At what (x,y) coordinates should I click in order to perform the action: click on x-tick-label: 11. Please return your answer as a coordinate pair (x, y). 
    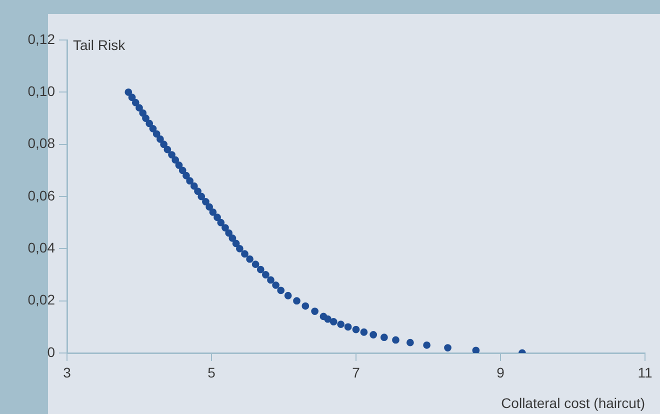
    Looking at the image, I should click on (645, 372).